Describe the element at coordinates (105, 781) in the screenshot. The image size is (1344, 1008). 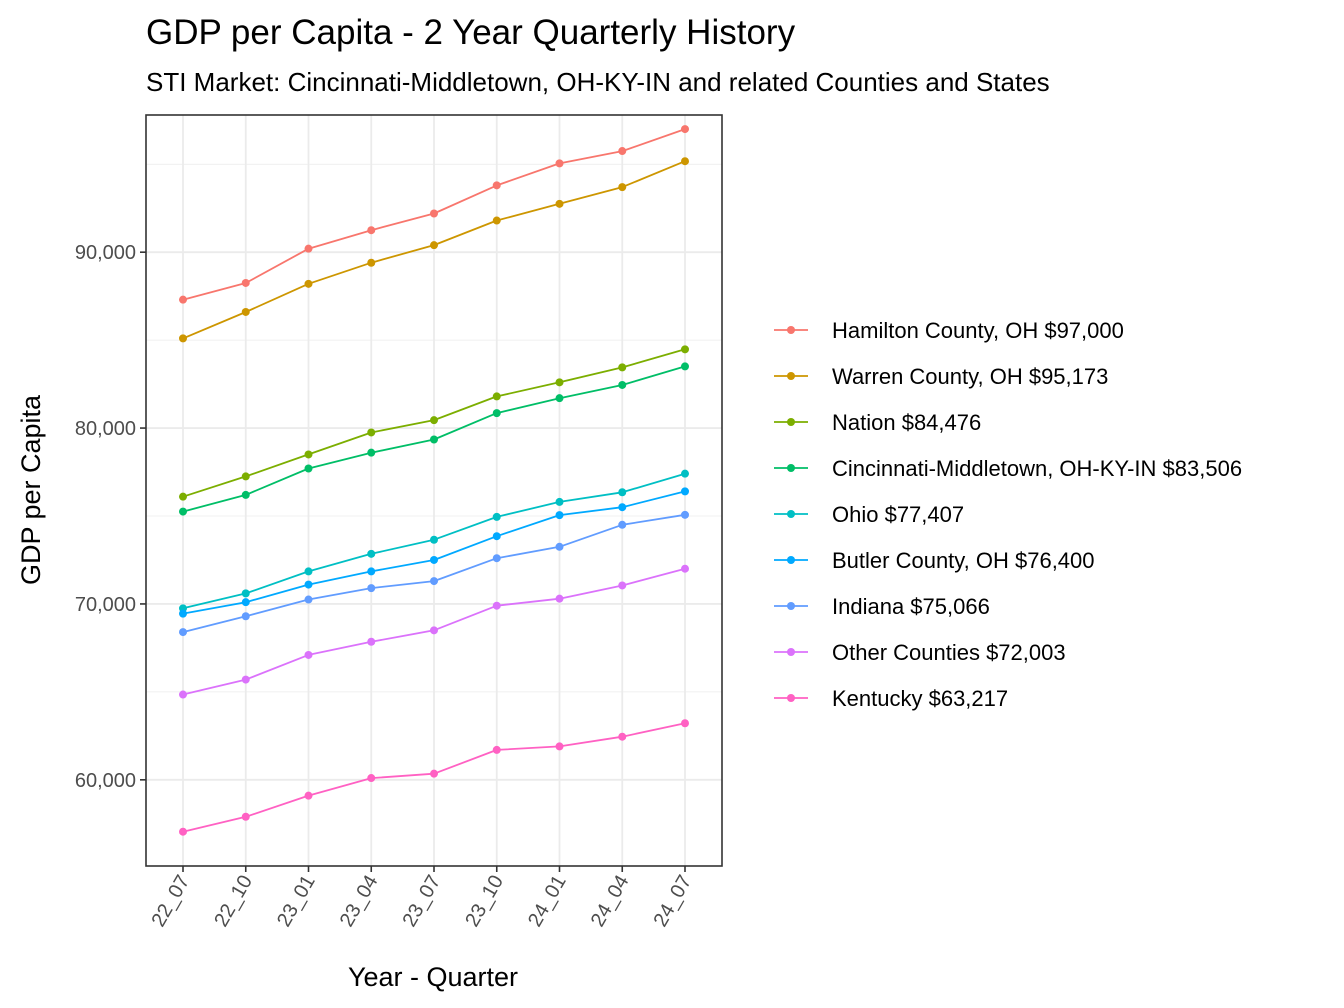
I see `y-tick-label: 60,000` at that location.